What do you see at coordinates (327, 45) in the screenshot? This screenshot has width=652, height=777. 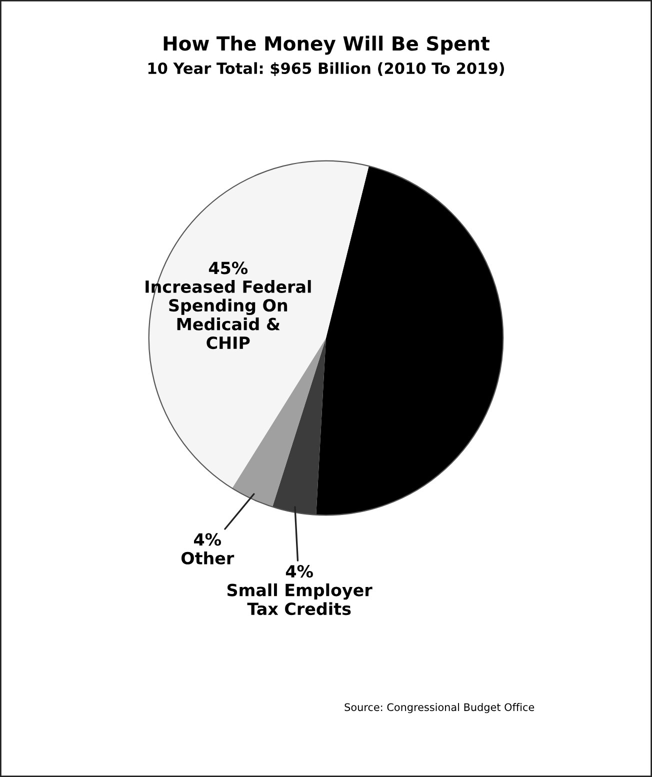 I see `chart-title: How The Money Will Be Spent` at bounding box center [327, 45].